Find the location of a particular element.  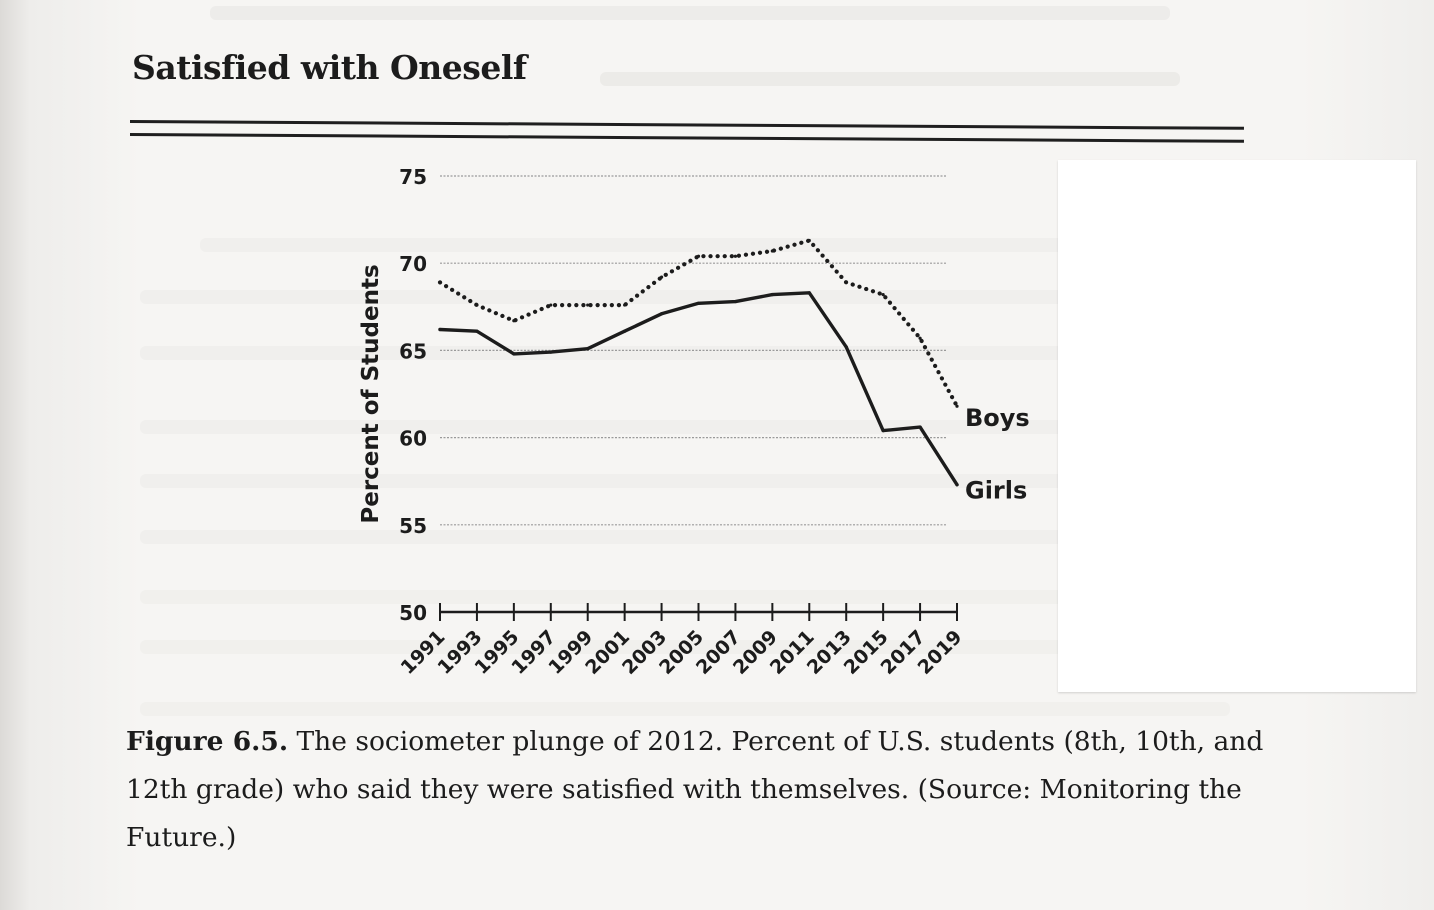

y-tick-label: 50 is located at coordinates (413, 613).